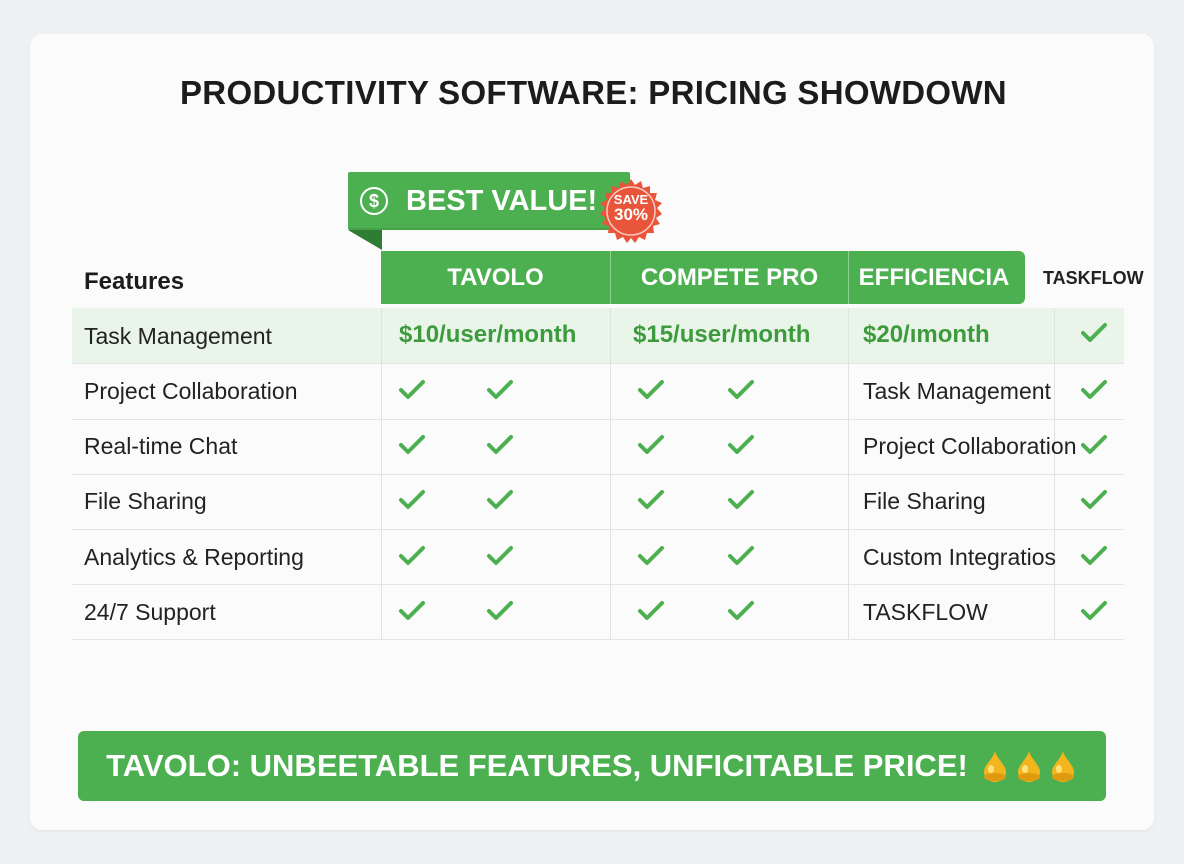  What do you see at coordinates (488, 334) in the screenshot?
I see `price-tavolo: $10/user/month` at bounding box center [488, 334].